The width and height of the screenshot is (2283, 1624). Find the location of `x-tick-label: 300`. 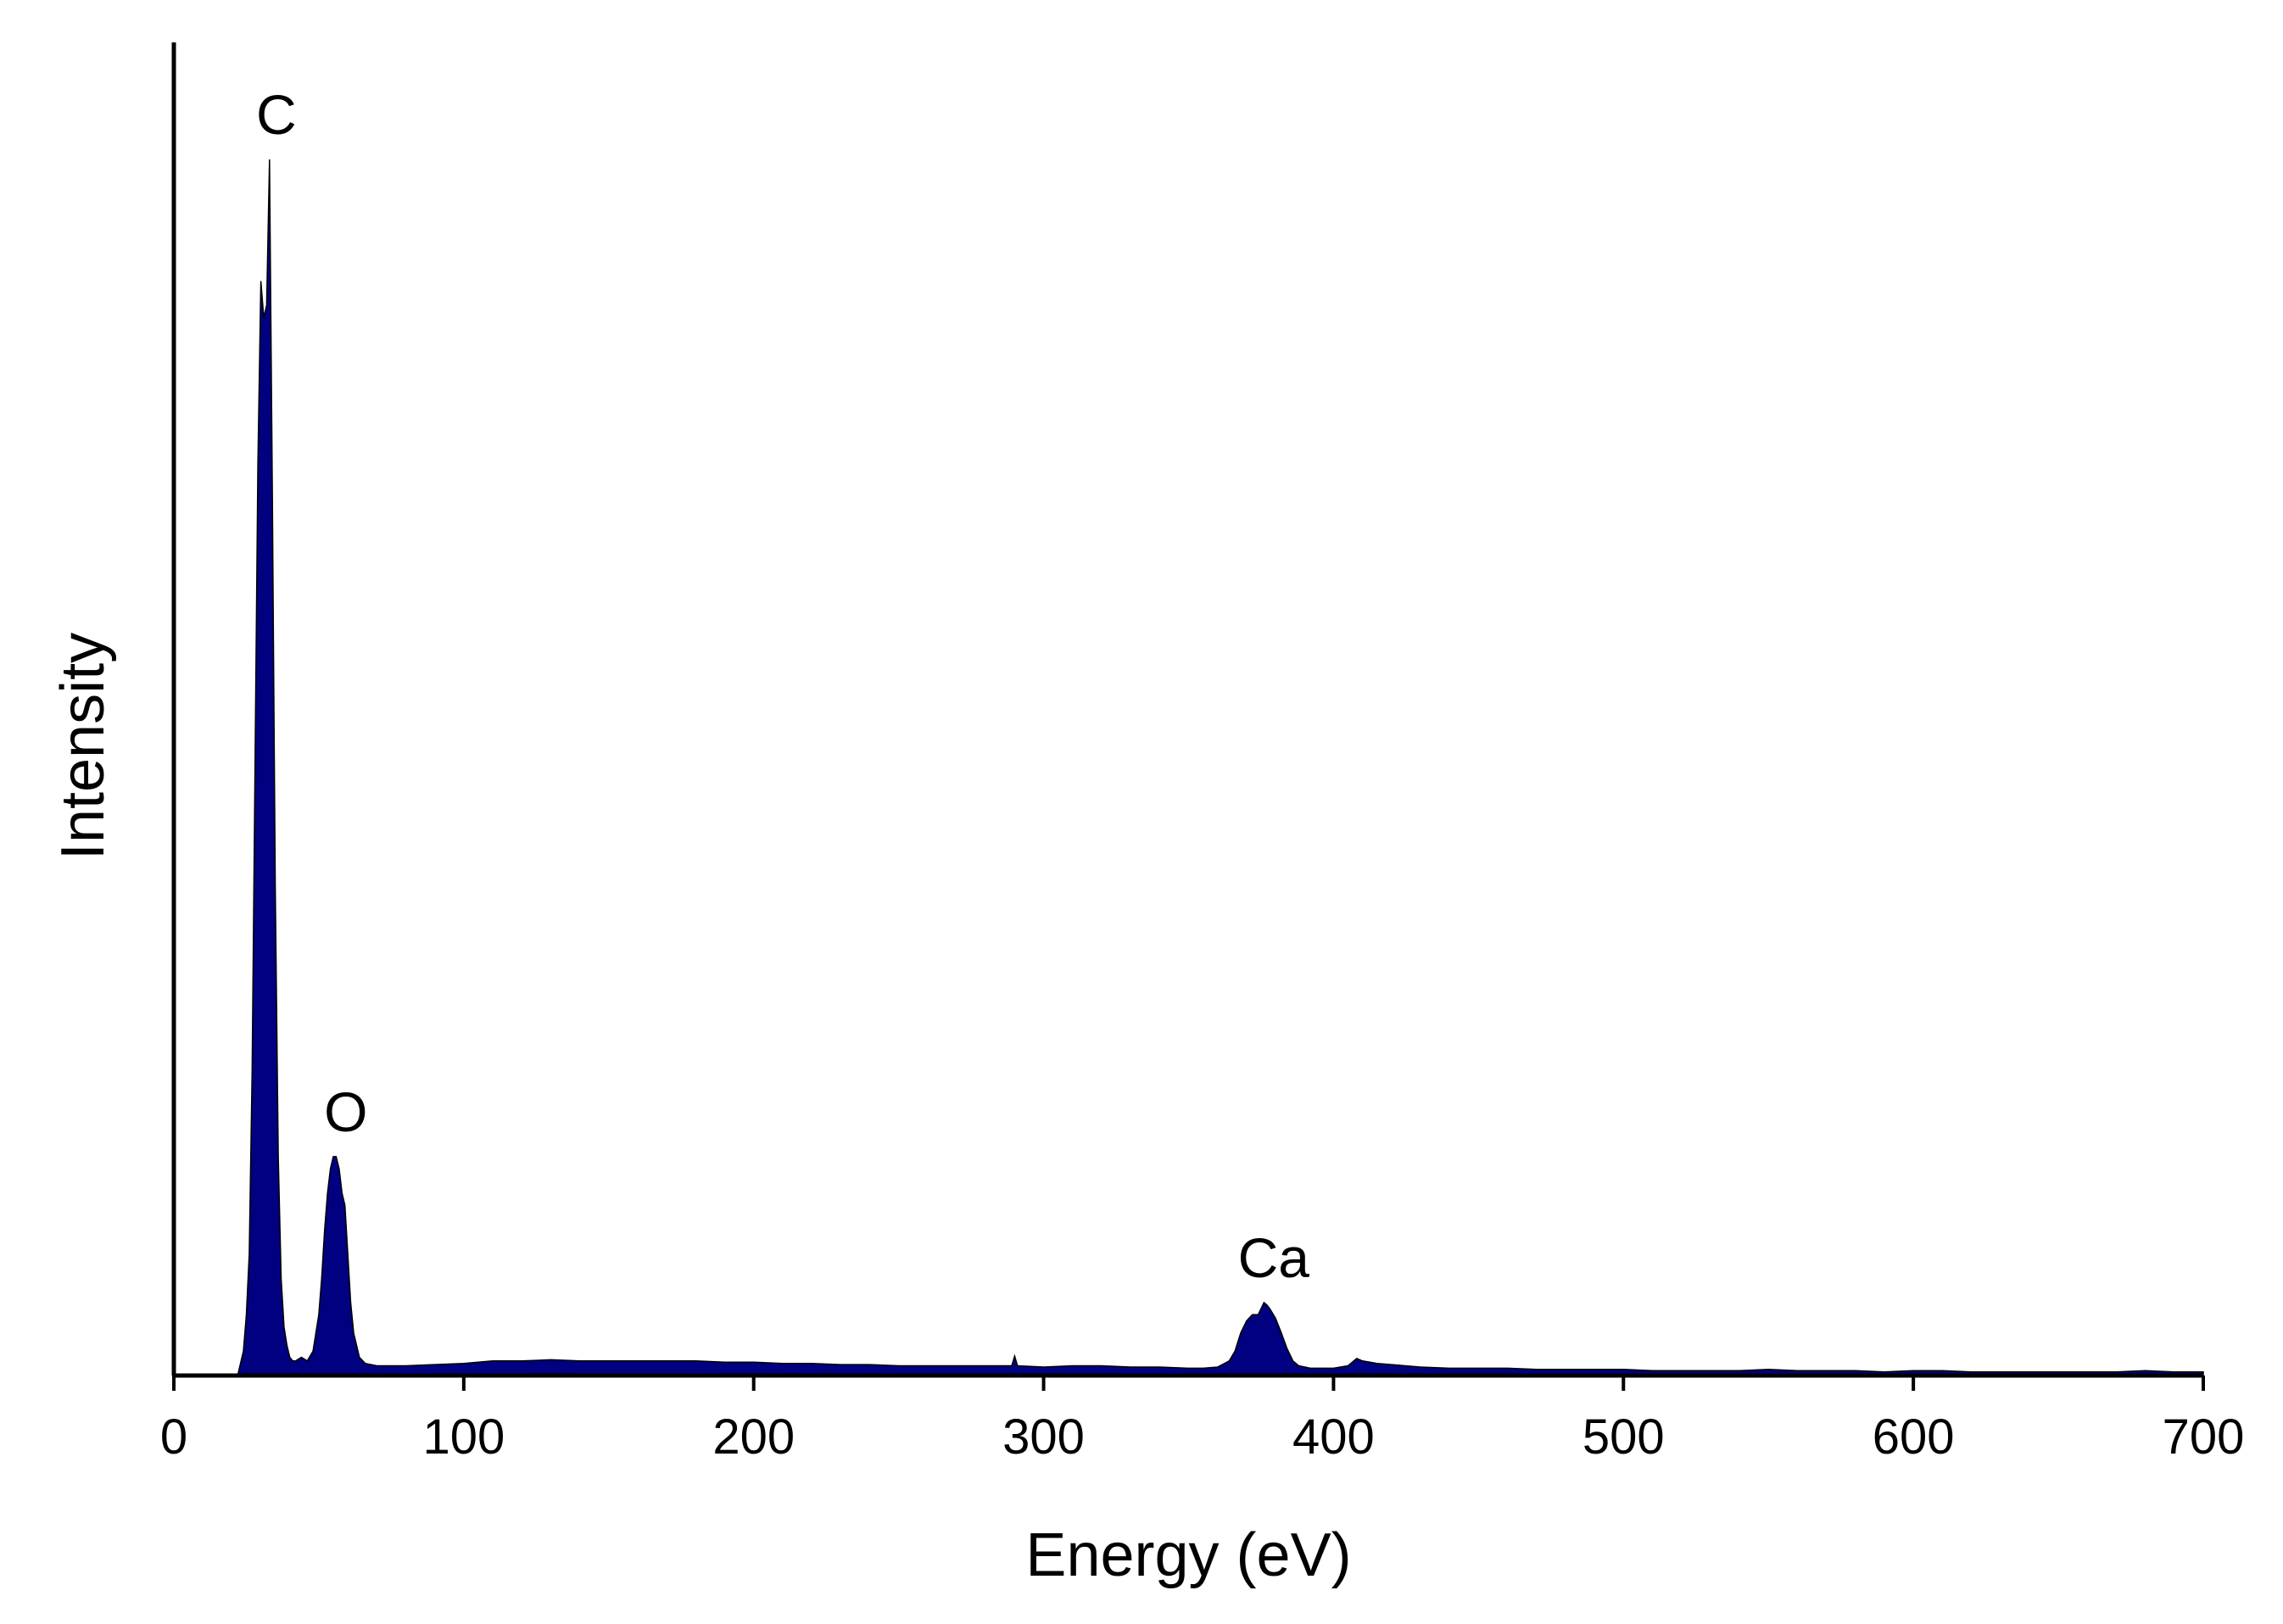

x-tick-label: 300 is located at coordinates (1043, 1437).